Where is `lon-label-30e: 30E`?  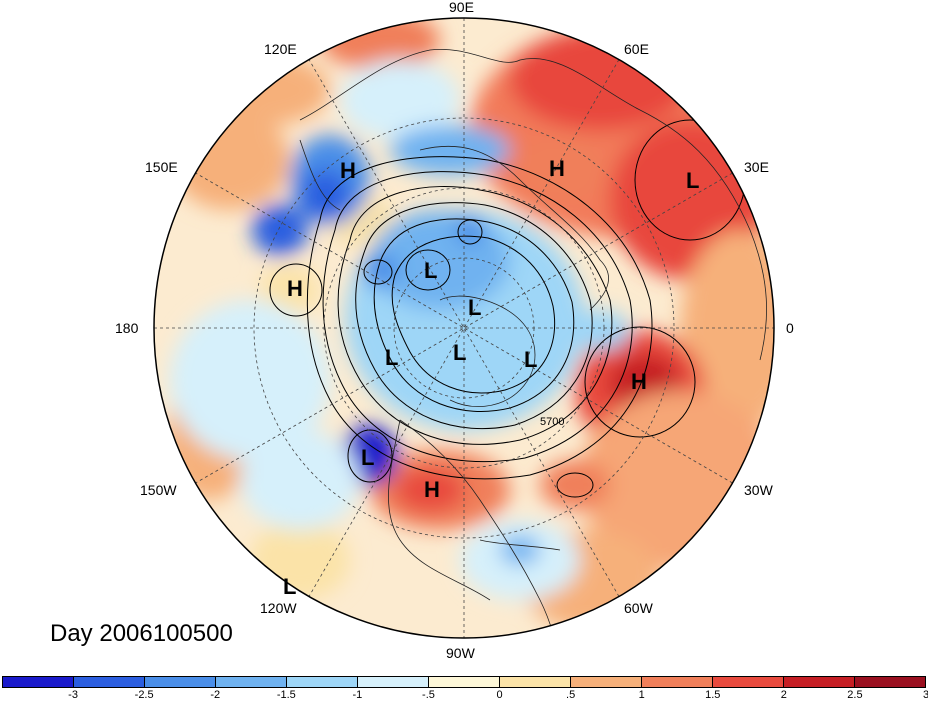
lon-label-30e: 30E is located at coordinates (756, 167).